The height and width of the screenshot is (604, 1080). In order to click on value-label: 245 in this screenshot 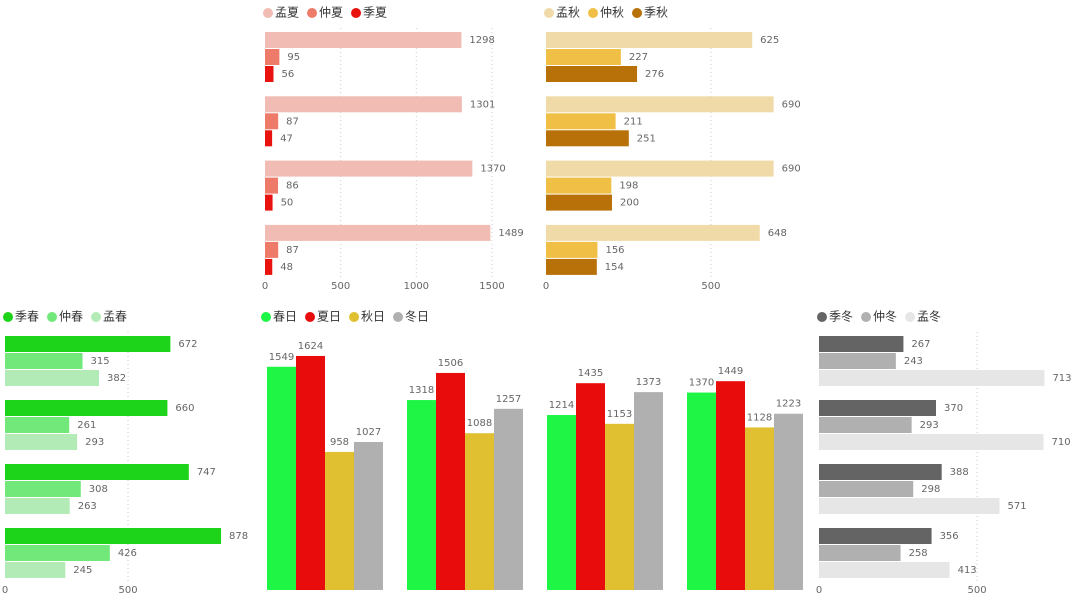, I will do `click(82, 570)`.